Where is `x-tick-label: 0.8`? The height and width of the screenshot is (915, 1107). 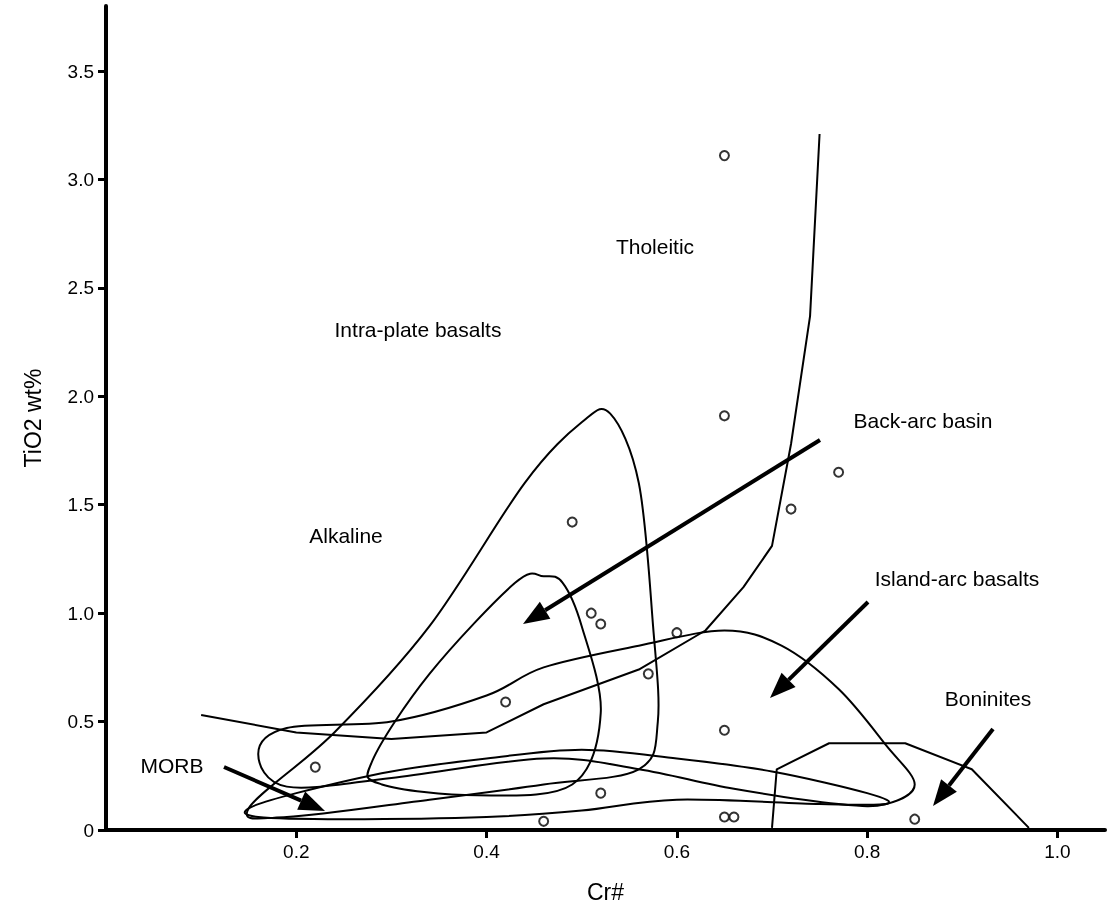 x-tick-label: 0.8 is located at coordinates (867, 851).